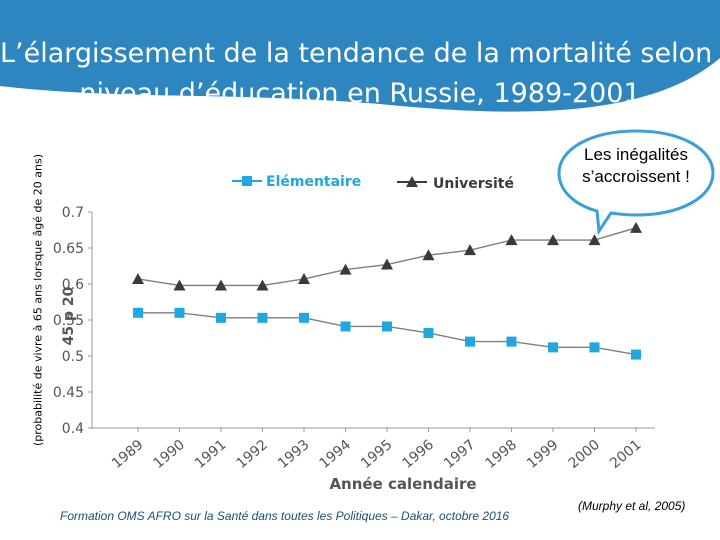 The height and width of the screenshot is (540, 720). What do you see at coordinates (543, 454) in the screenshot?
I see `x-tick-label: 1999` at bounding box center [543, 454].